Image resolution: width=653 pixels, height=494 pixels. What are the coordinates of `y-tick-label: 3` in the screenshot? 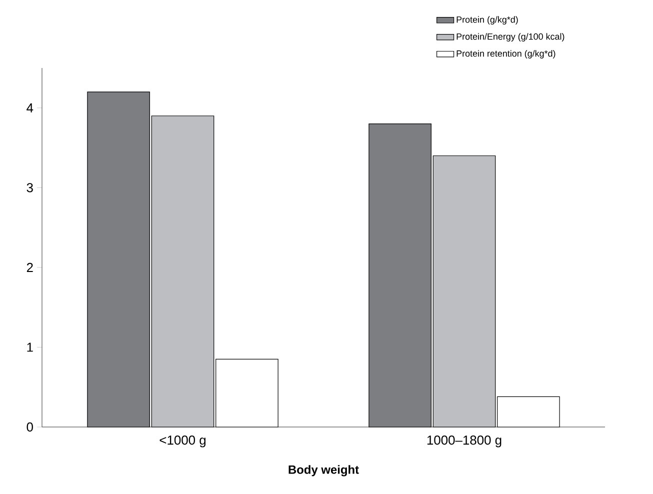 It's located at (29, 187).